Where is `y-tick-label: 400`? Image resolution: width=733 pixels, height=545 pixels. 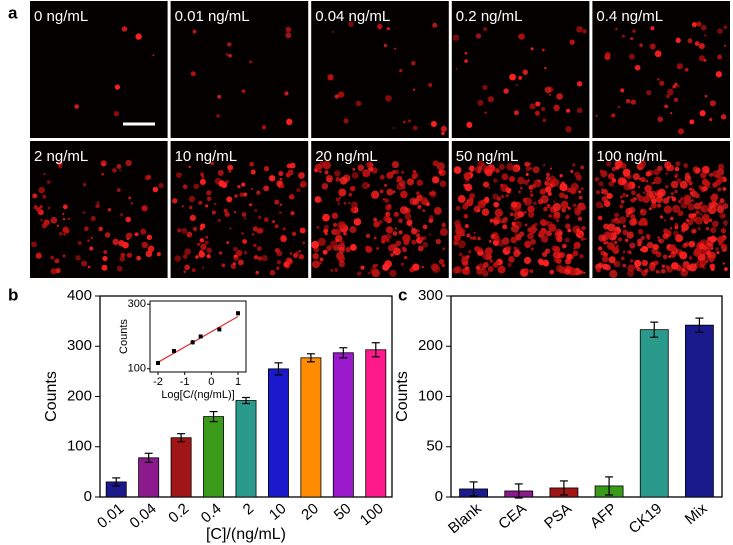
y-tick-label: 400 is located at coordinates (79, 295).